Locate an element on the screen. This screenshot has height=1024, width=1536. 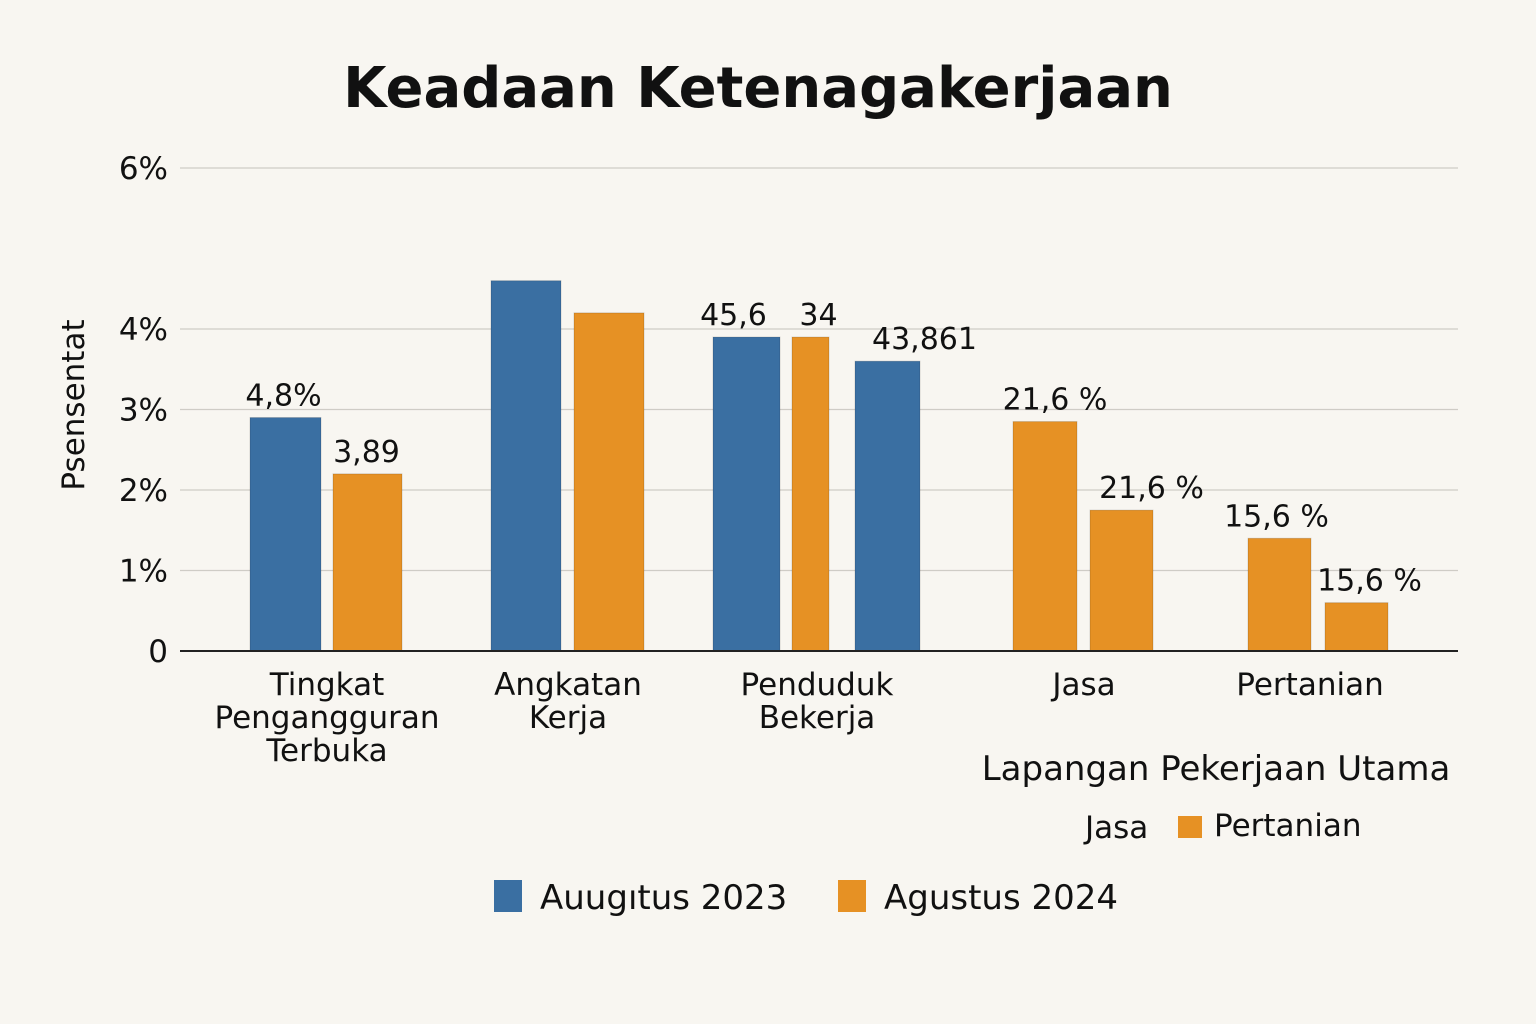
x-tick-label: Angkatan Kerja is located at coordinates (568, 701).